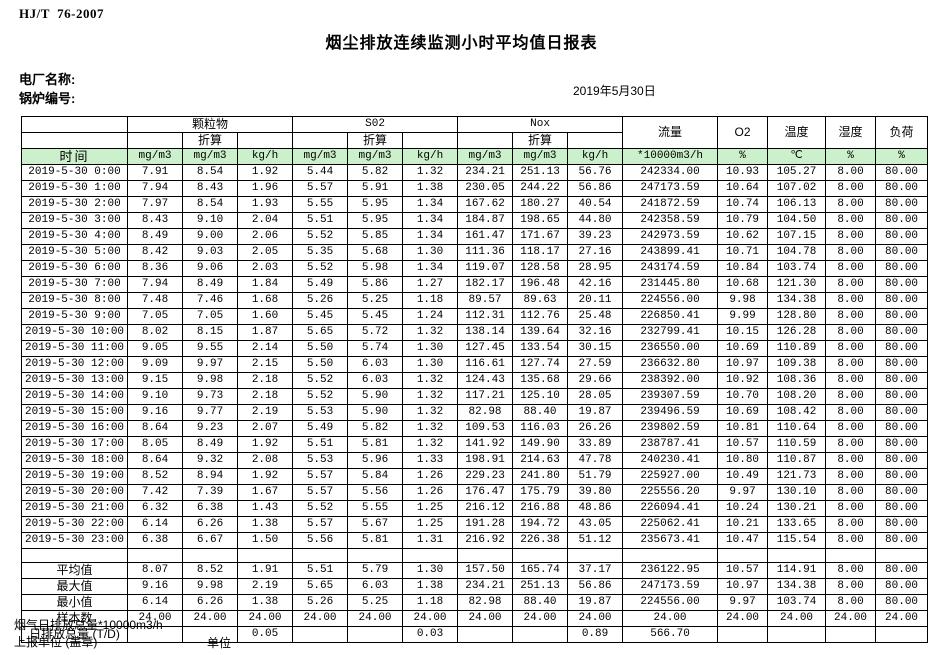 The height and width of the screenshot is (655, 943). Describe the element at coordinates (797, 300) in the screenshot. I see `cell-temperature: 134.38` at that location.